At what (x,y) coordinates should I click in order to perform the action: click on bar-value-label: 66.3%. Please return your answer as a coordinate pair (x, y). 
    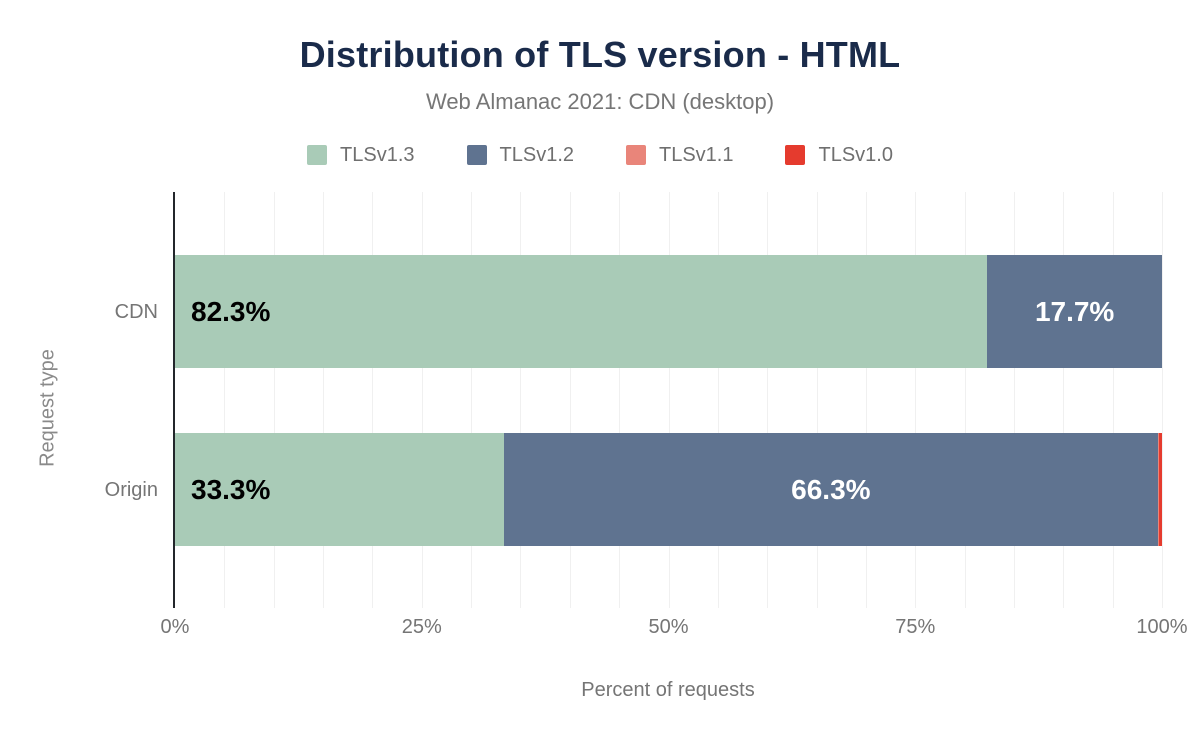
    Looking at the image, I should click on (831, 489).